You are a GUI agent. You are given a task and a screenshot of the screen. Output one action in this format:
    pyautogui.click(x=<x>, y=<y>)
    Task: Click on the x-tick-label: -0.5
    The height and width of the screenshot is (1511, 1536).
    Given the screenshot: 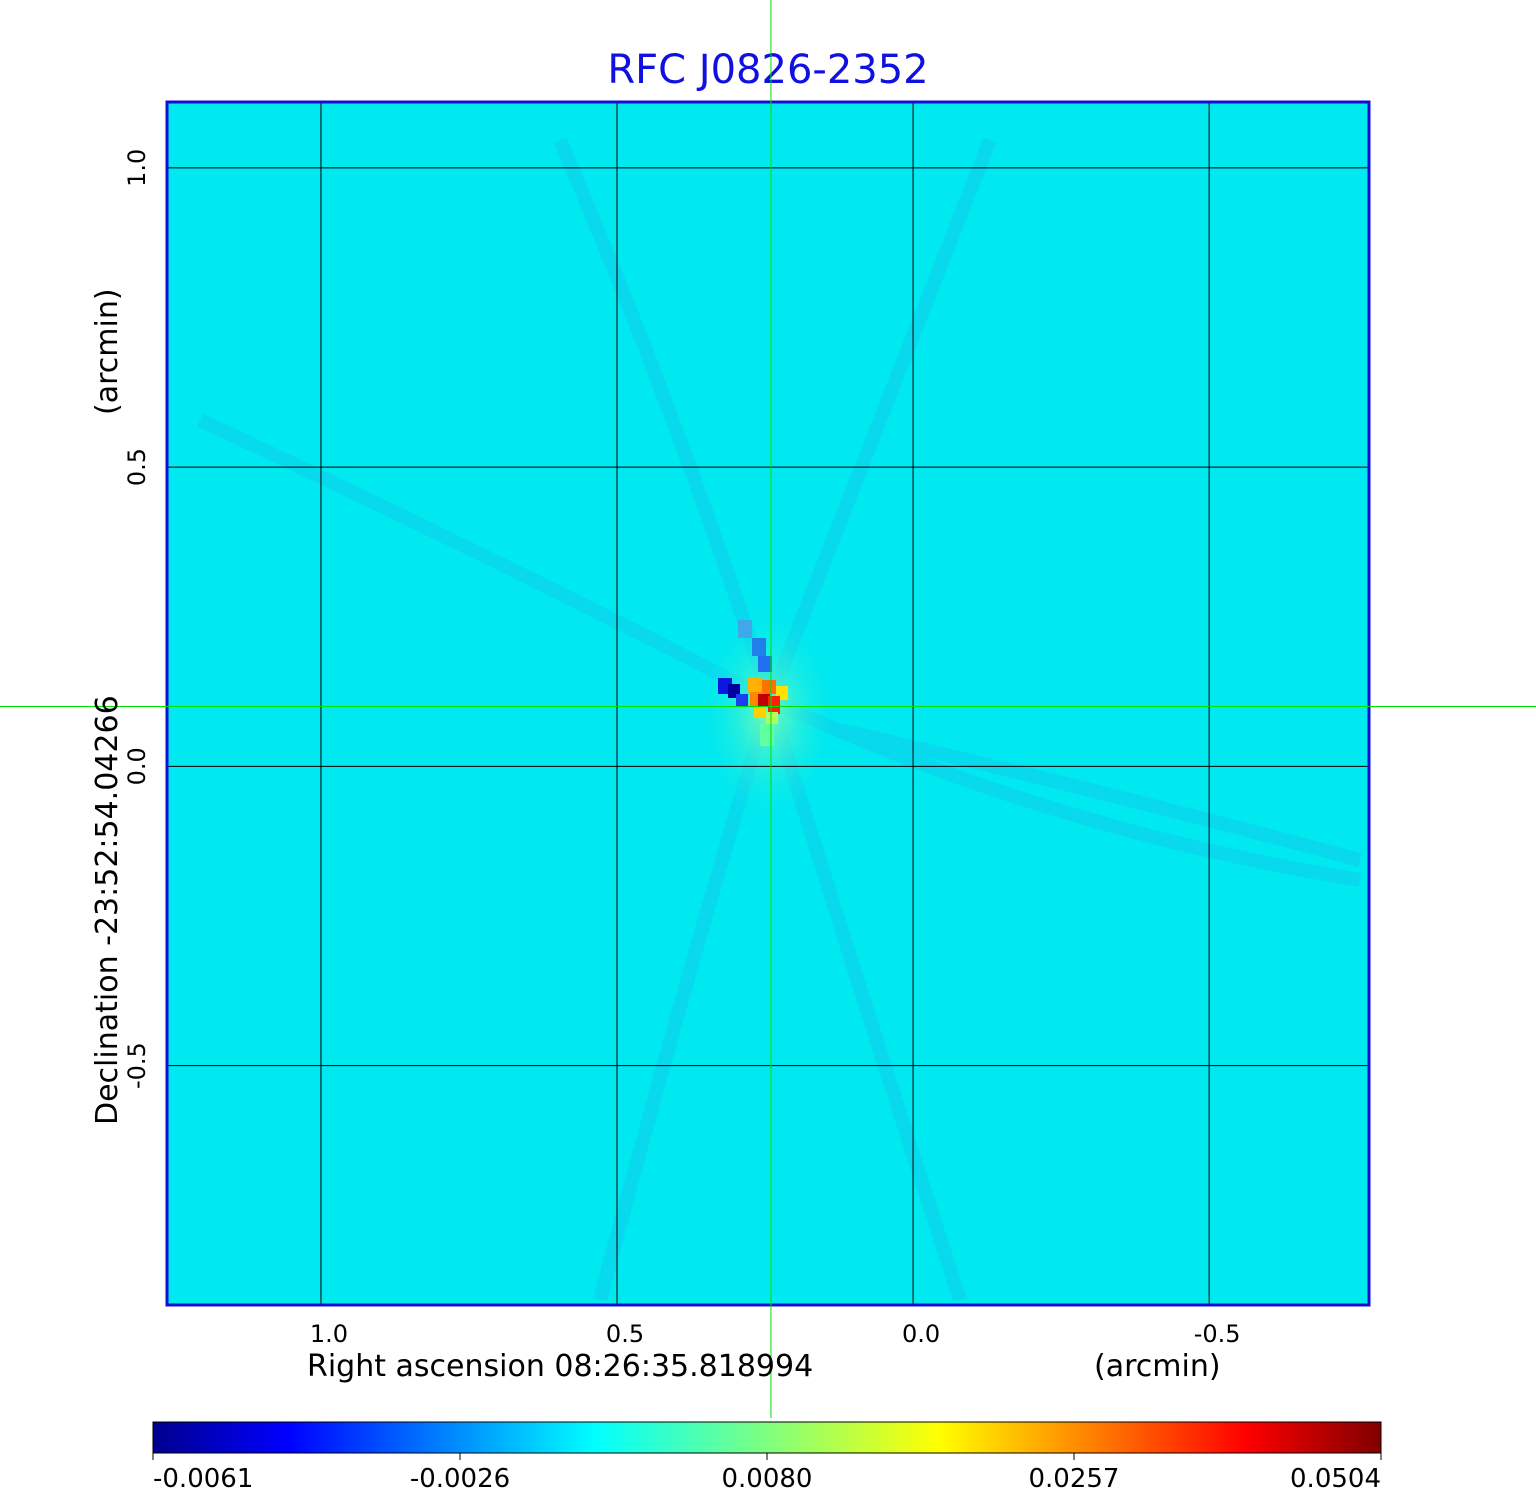 What is the action you would take?
    pyautogui.click(x=1217, y=1334)
    